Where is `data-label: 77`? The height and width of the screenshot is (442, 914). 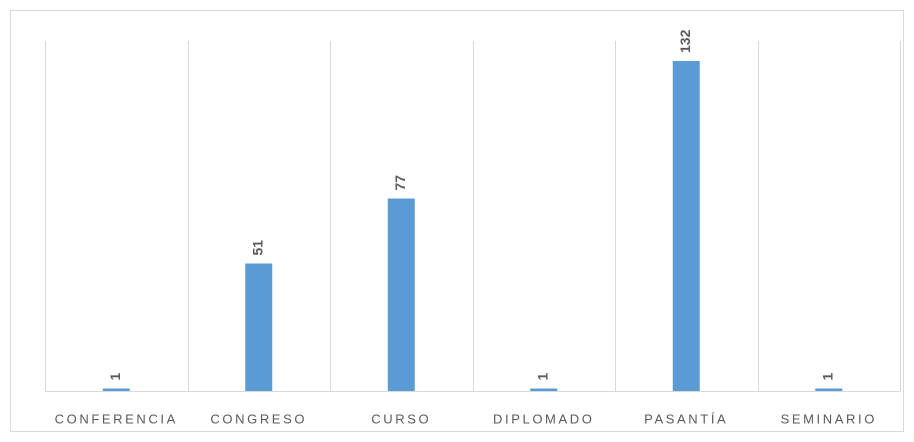 data-label: 77 is located at coordinates (400, 183).